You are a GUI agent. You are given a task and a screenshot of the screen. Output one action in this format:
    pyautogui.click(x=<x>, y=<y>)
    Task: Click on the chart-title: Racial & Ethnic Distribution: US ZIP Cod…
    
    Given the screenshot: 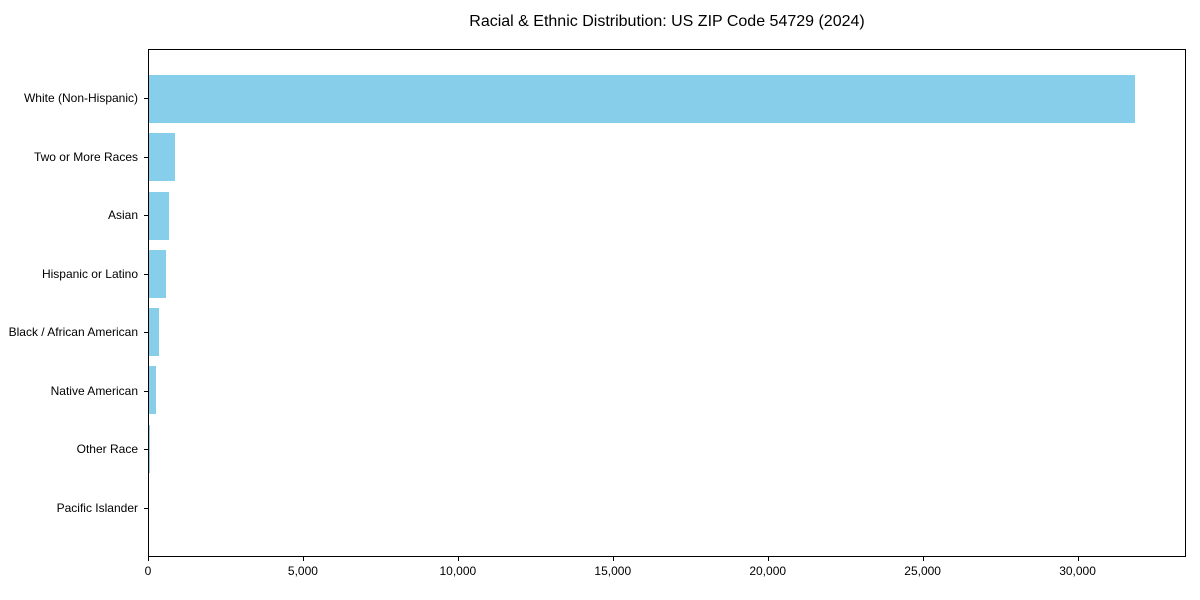 What is the action you would take?
    pyautogui.click(x=667, y=21)
    